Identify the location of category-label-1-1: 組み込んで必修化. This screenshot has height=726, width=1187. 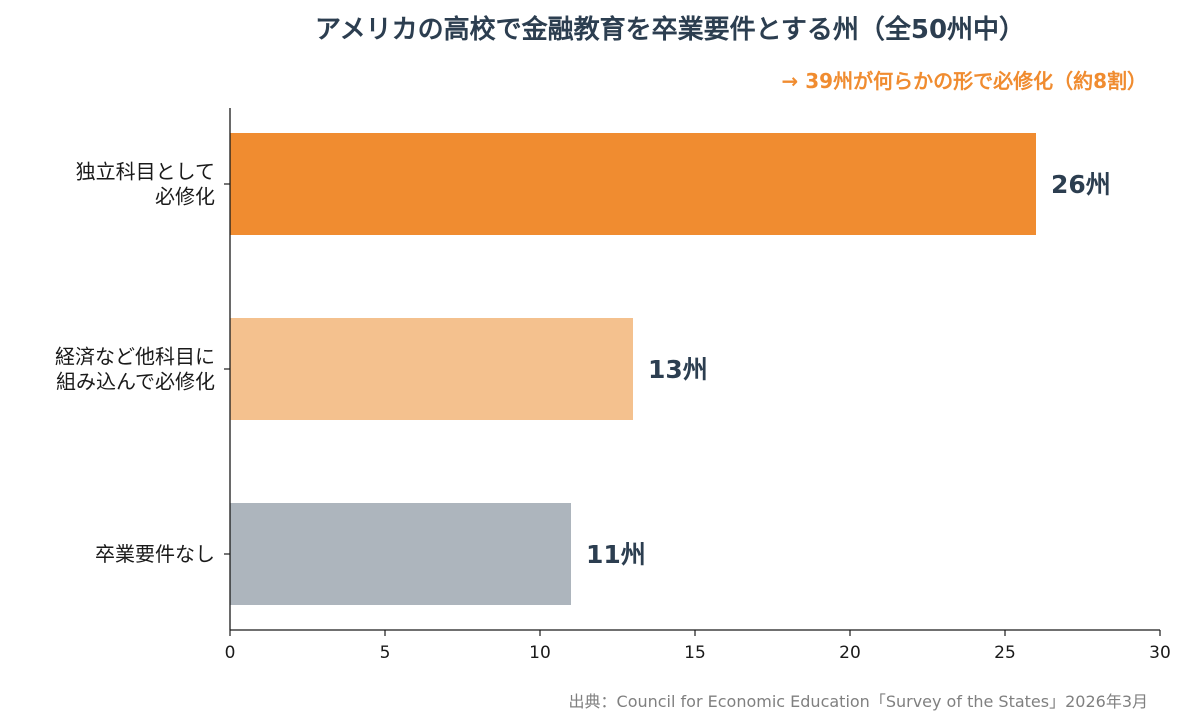
(135, 382).